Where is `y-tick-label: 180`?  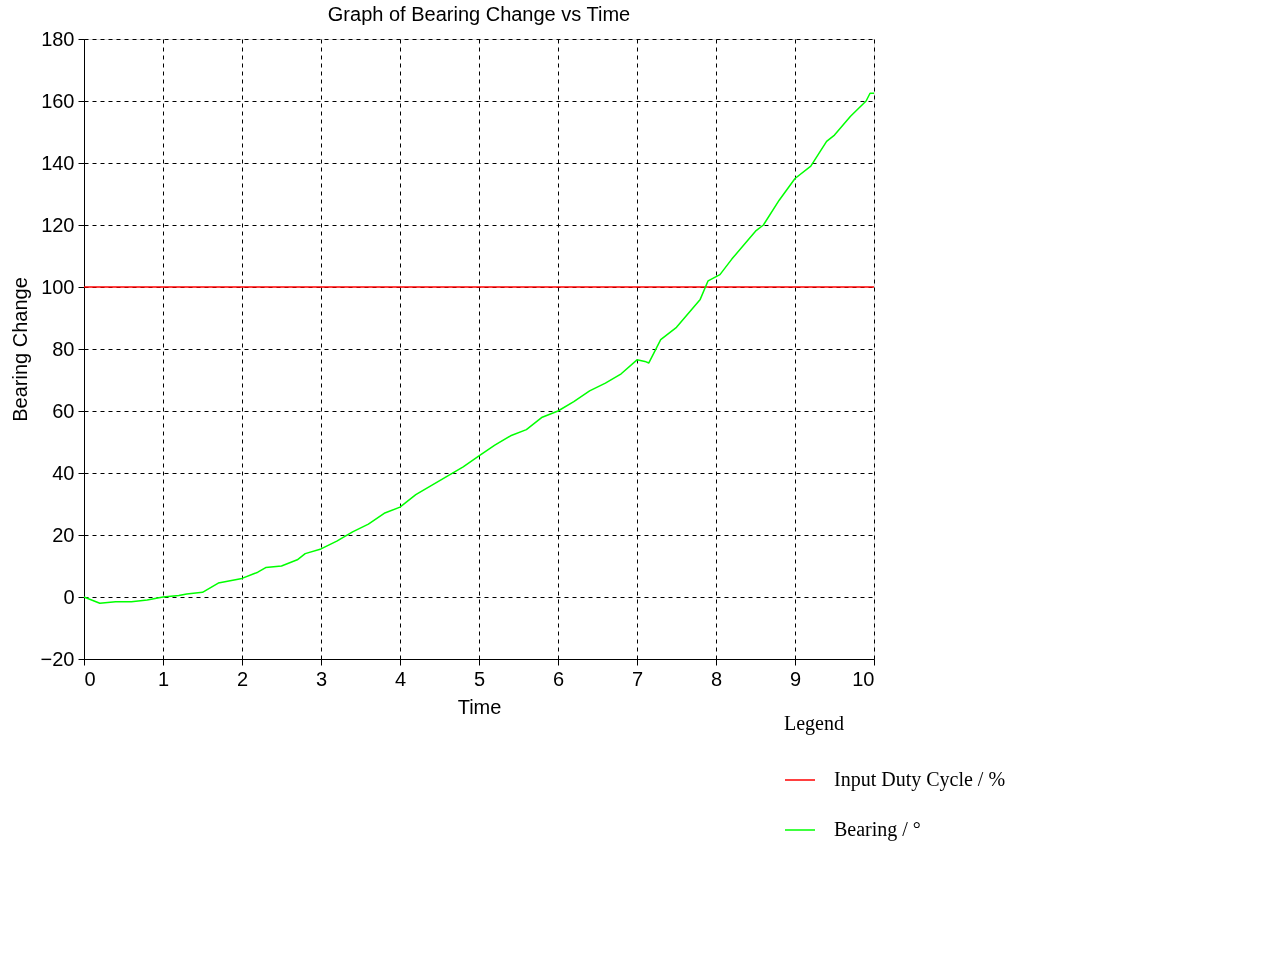 y-tick-label: 180 is located at coordinates (58, 38).